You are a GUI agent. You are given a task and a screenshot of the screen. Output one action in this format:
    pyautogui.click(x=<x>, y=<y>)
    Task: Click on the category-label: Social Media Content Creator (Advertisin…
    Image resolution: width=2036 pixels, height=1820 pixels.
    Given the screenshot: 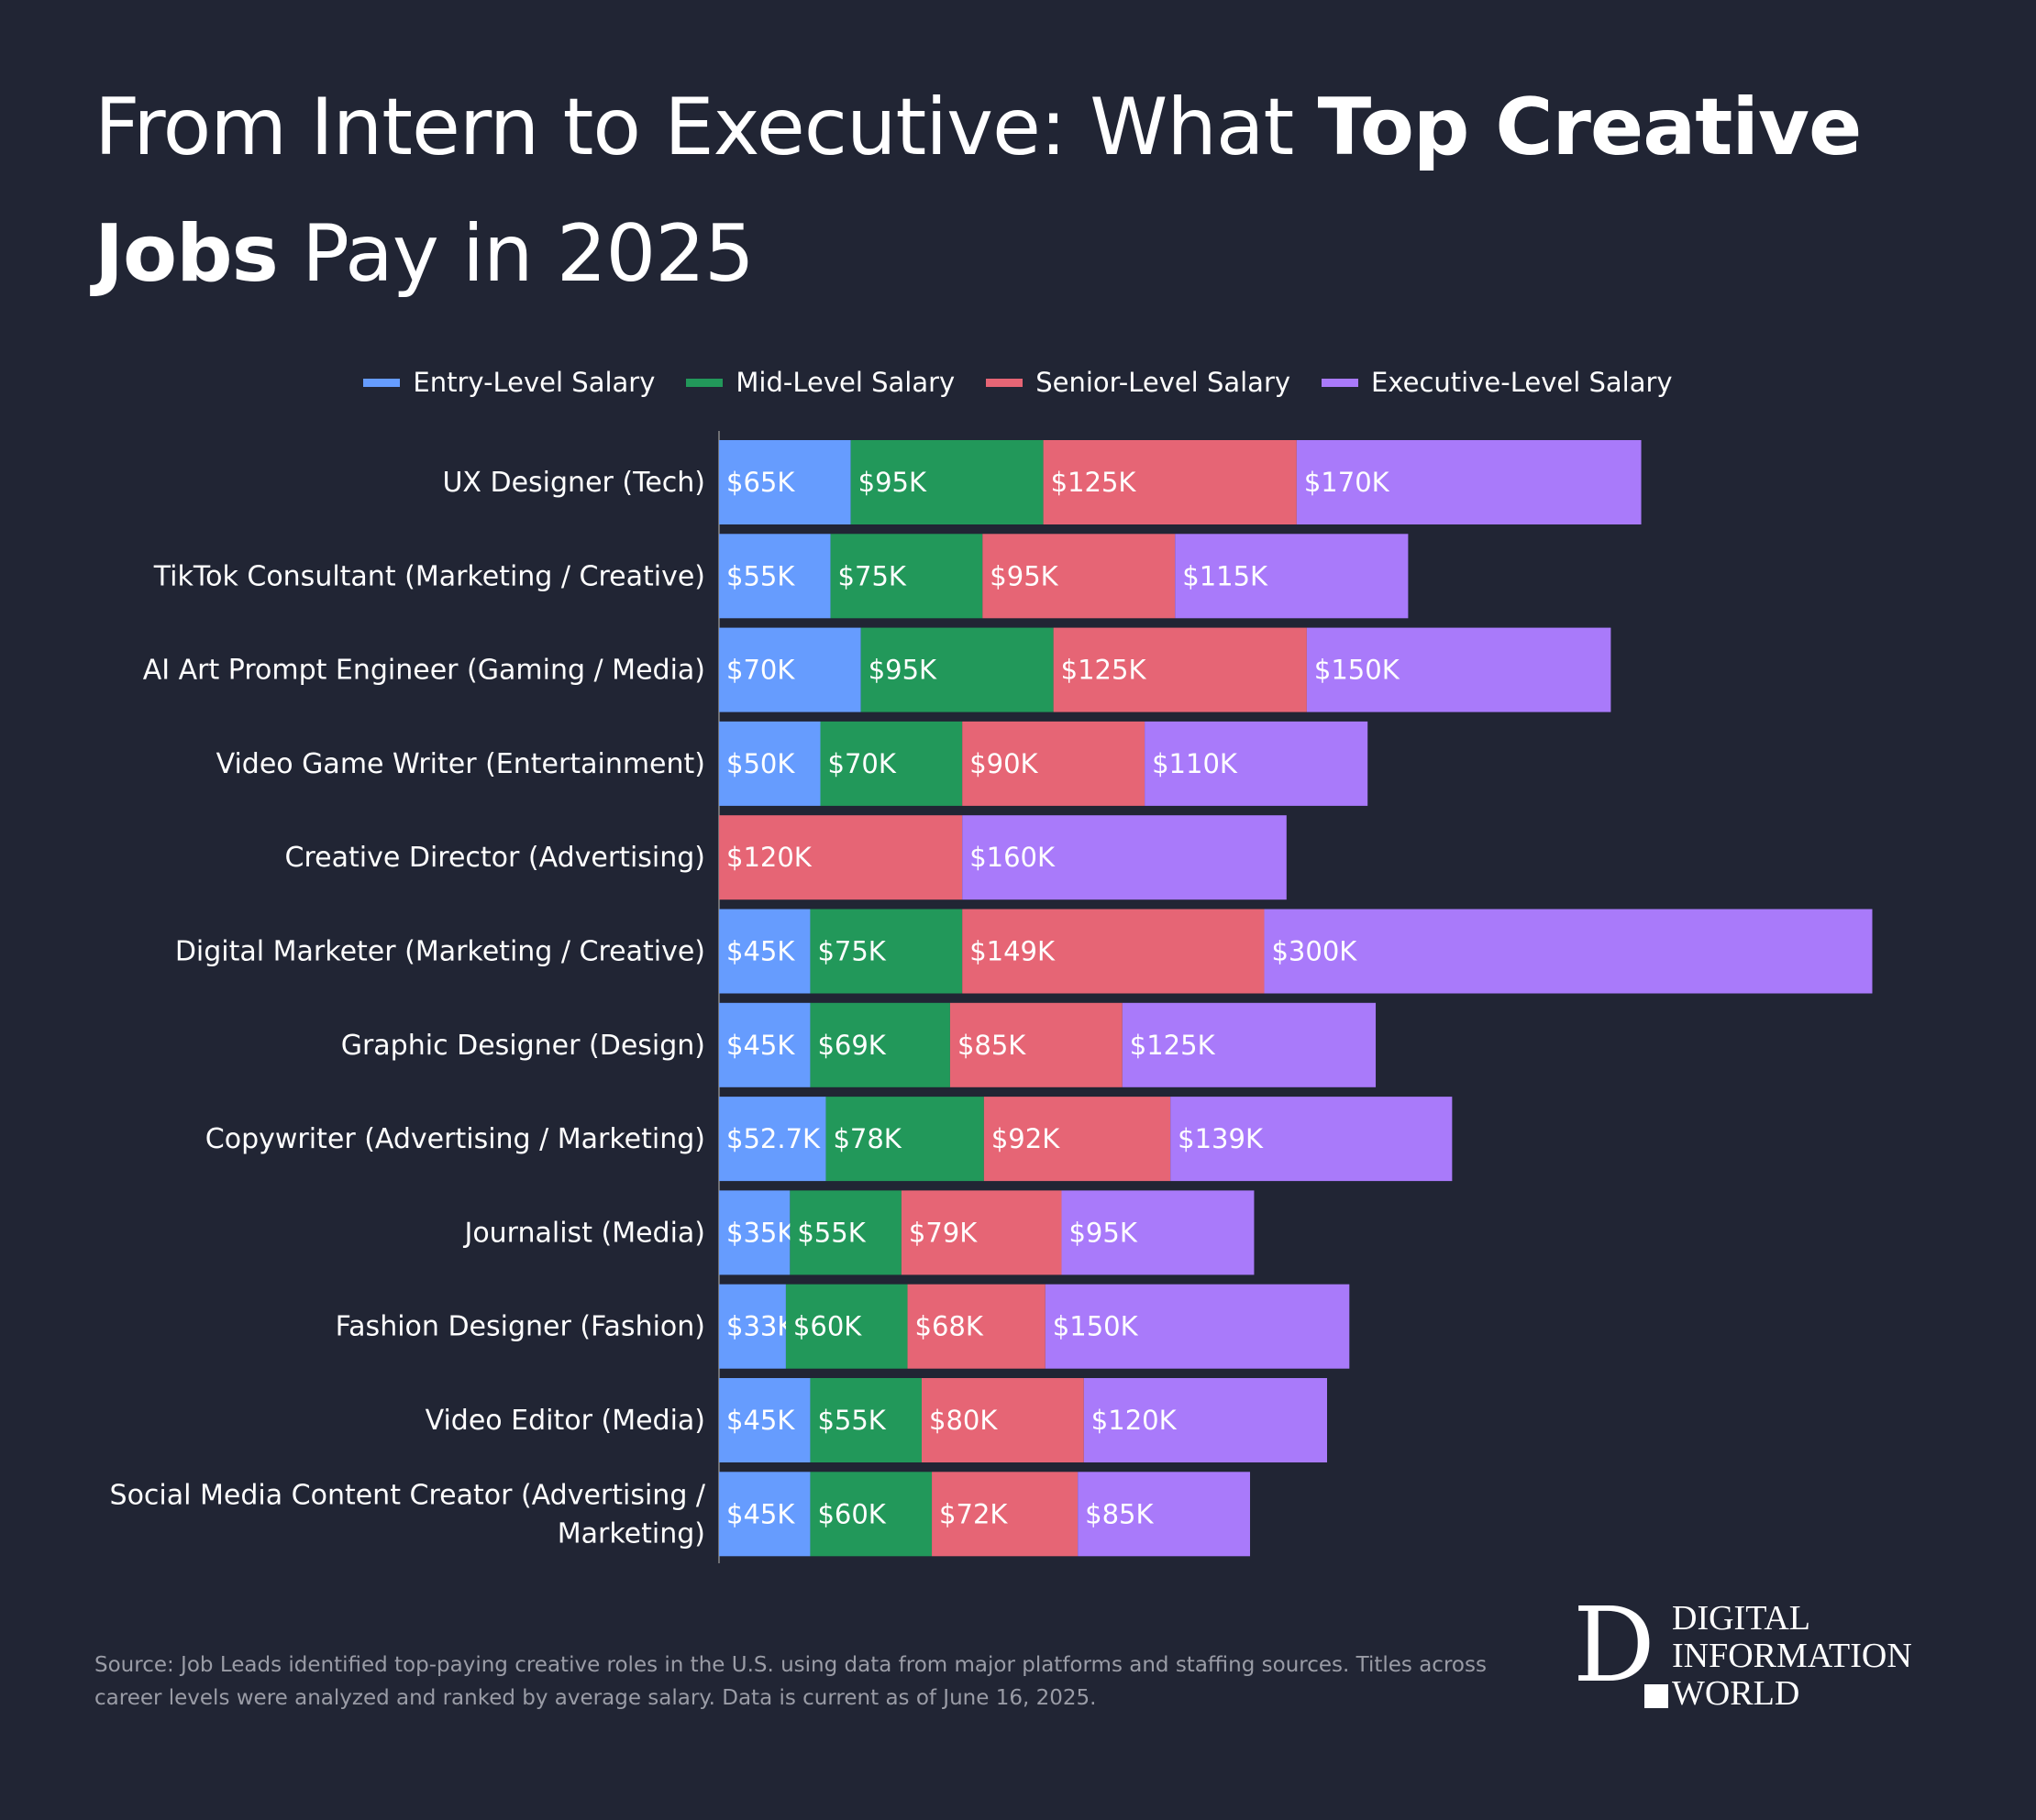 What is the action you would take?
    pyautogui.click(x=408, y=1514)
    